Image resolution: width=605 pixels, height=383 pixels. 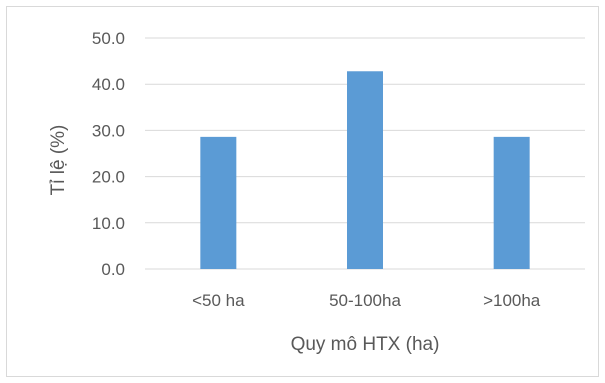 I want to click on x-tick-labels: <50 ha 50-100ha >100ha, so click(x=366, y=300).